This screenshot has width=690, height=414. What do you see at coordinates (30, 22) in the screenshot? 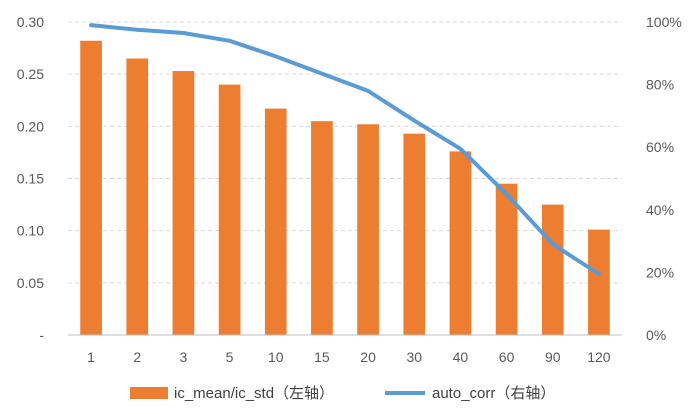
I see `y-left-tick-label: 0.30` at bounding box center [30, 22].